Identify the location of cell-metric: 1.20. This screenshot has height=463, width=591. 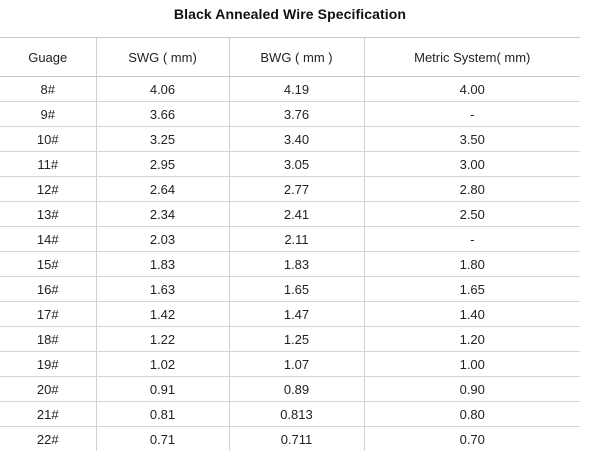
(471, 339).